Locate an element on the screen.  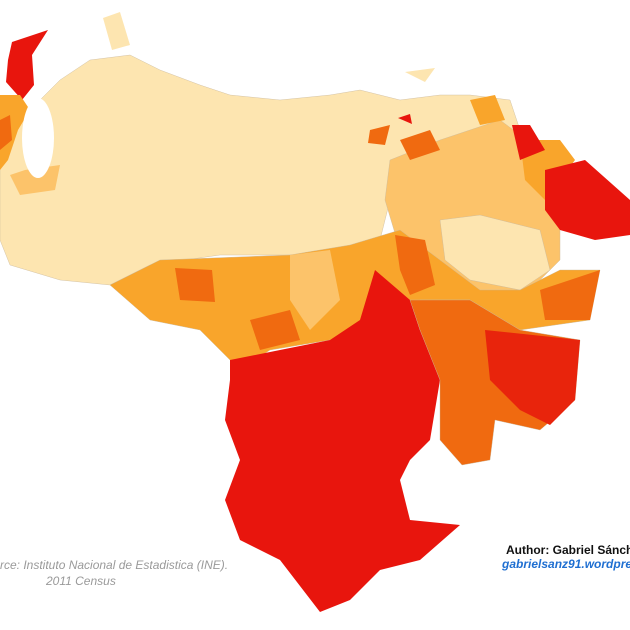
source-census: 2011 Census is located at coordinates (80, 581).